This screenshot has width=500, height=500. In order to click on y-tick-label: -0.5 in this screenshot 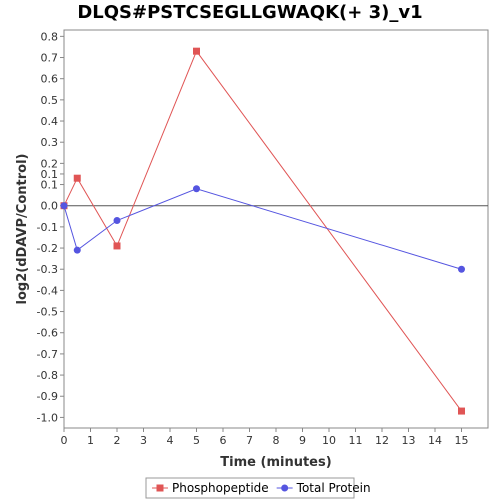, I will do `click(47, 312)`.